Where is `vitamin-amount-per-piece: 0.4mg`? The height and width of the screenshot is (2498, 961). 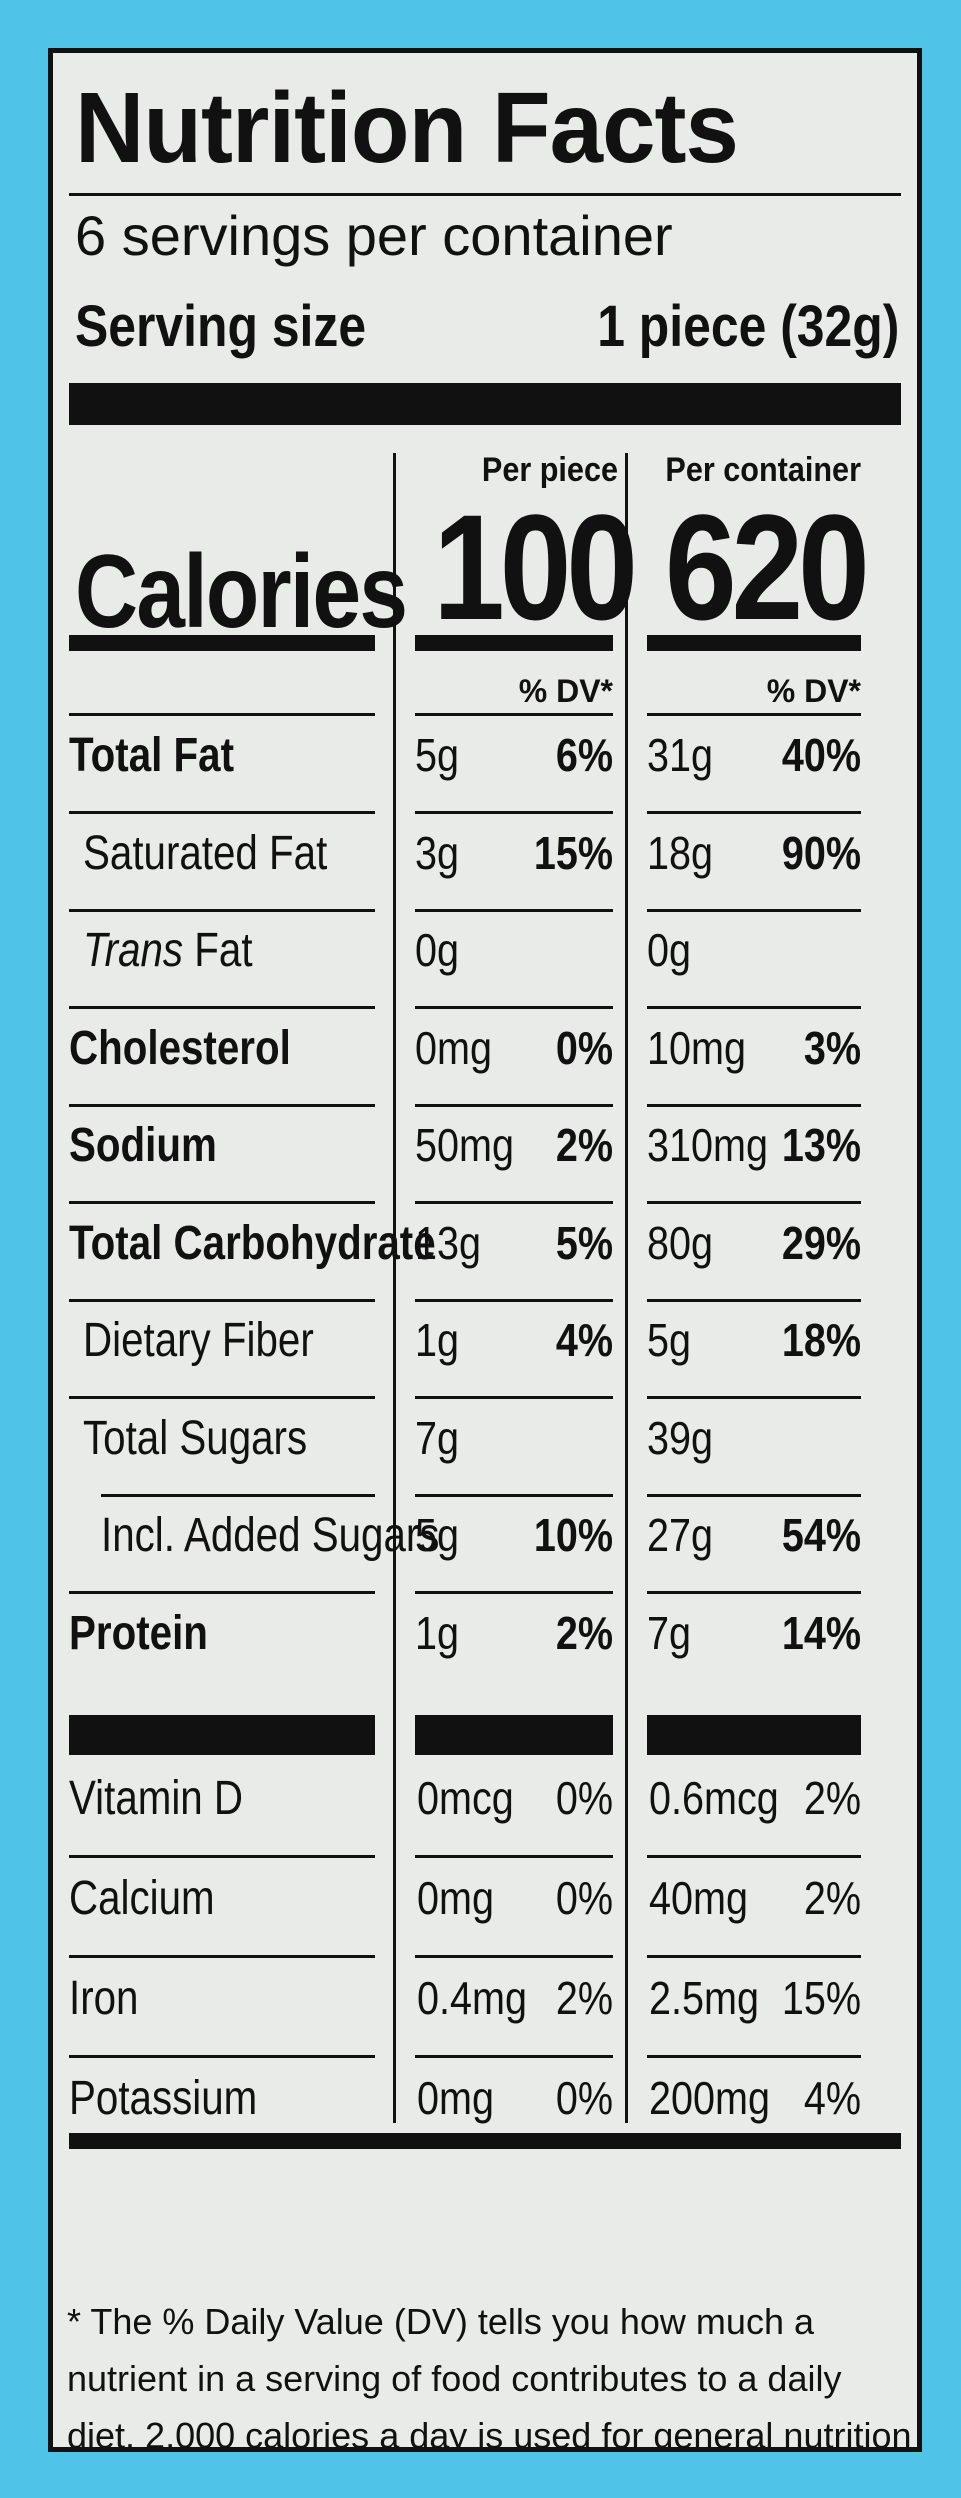 vitamin-amount-per-piece: 0.4mg is located at coordinates (472, 1998).